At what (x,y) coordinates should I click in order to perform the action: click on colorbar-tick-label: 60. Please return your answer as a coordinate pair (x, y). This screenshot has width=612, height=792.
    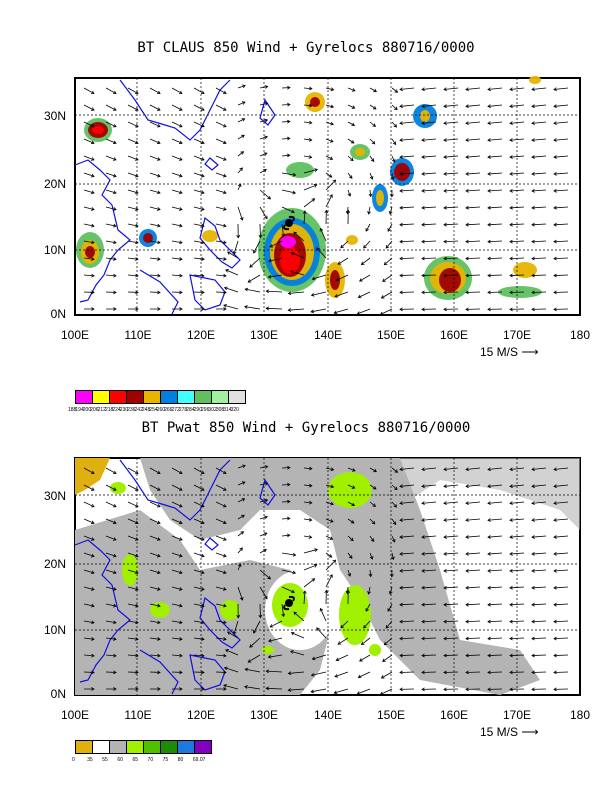
    Looking at the image, I should click on (120, 760).